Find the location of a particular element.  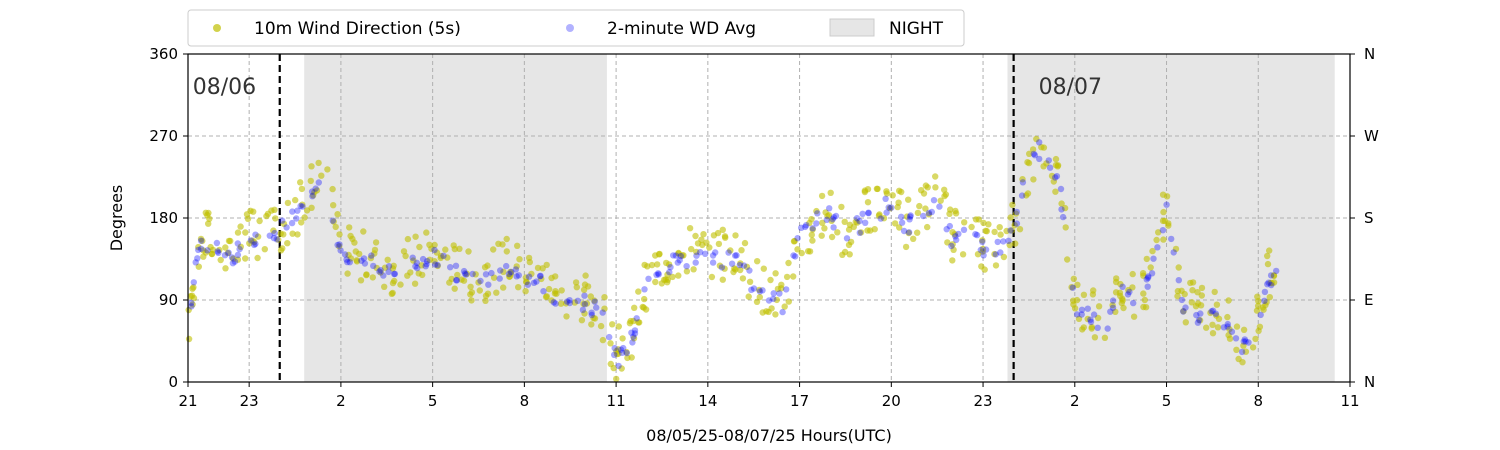

x-tick-label: 23 is located at coordinates (249, 401).